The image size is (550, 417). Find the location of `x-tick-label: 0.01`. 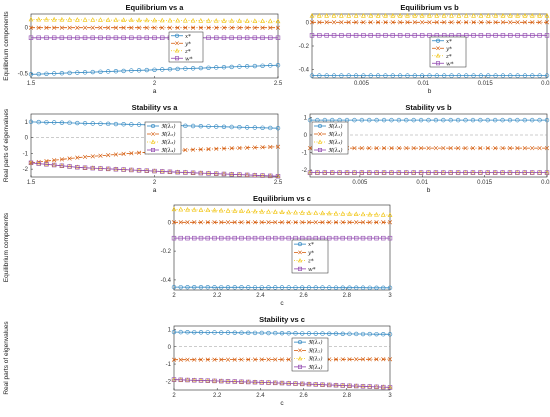

x-tick-label: 0.01 is located at coordinates (423, 84).